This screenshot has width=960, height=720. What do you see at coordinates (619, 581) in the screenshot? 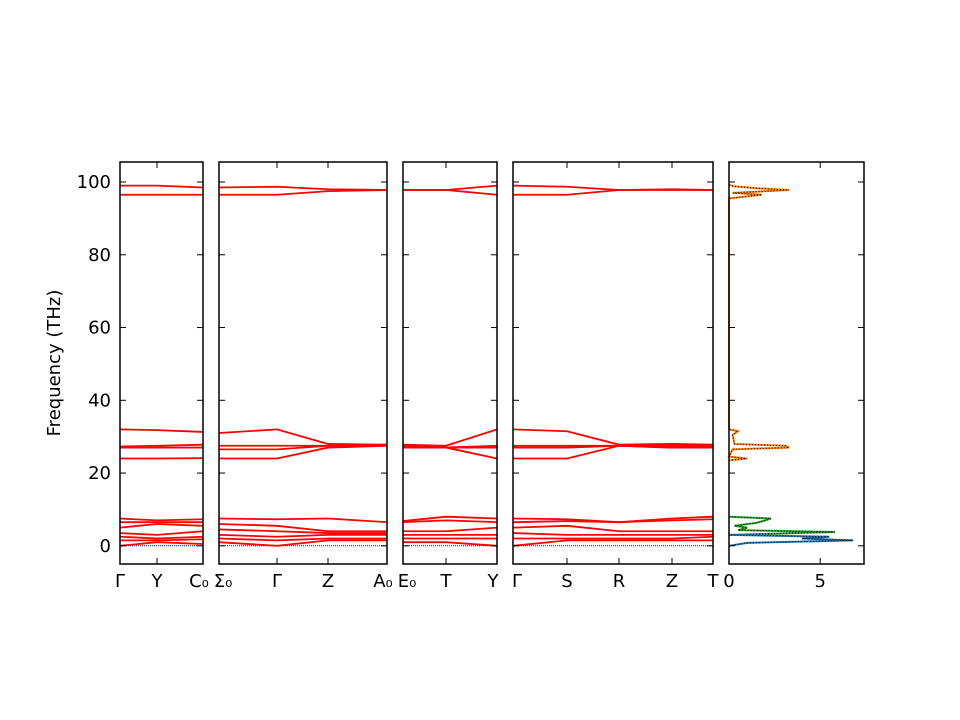
I see `kpoint-label: R` at bounding box center [619, 581].